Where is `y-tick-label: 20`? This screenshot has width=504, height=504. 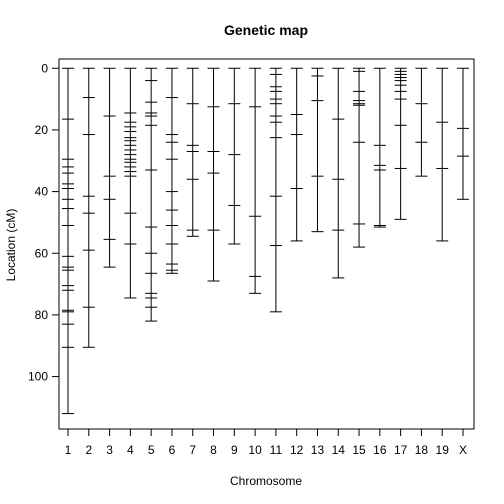
y-tick-label: 20 is located at coordinates (42, 130).